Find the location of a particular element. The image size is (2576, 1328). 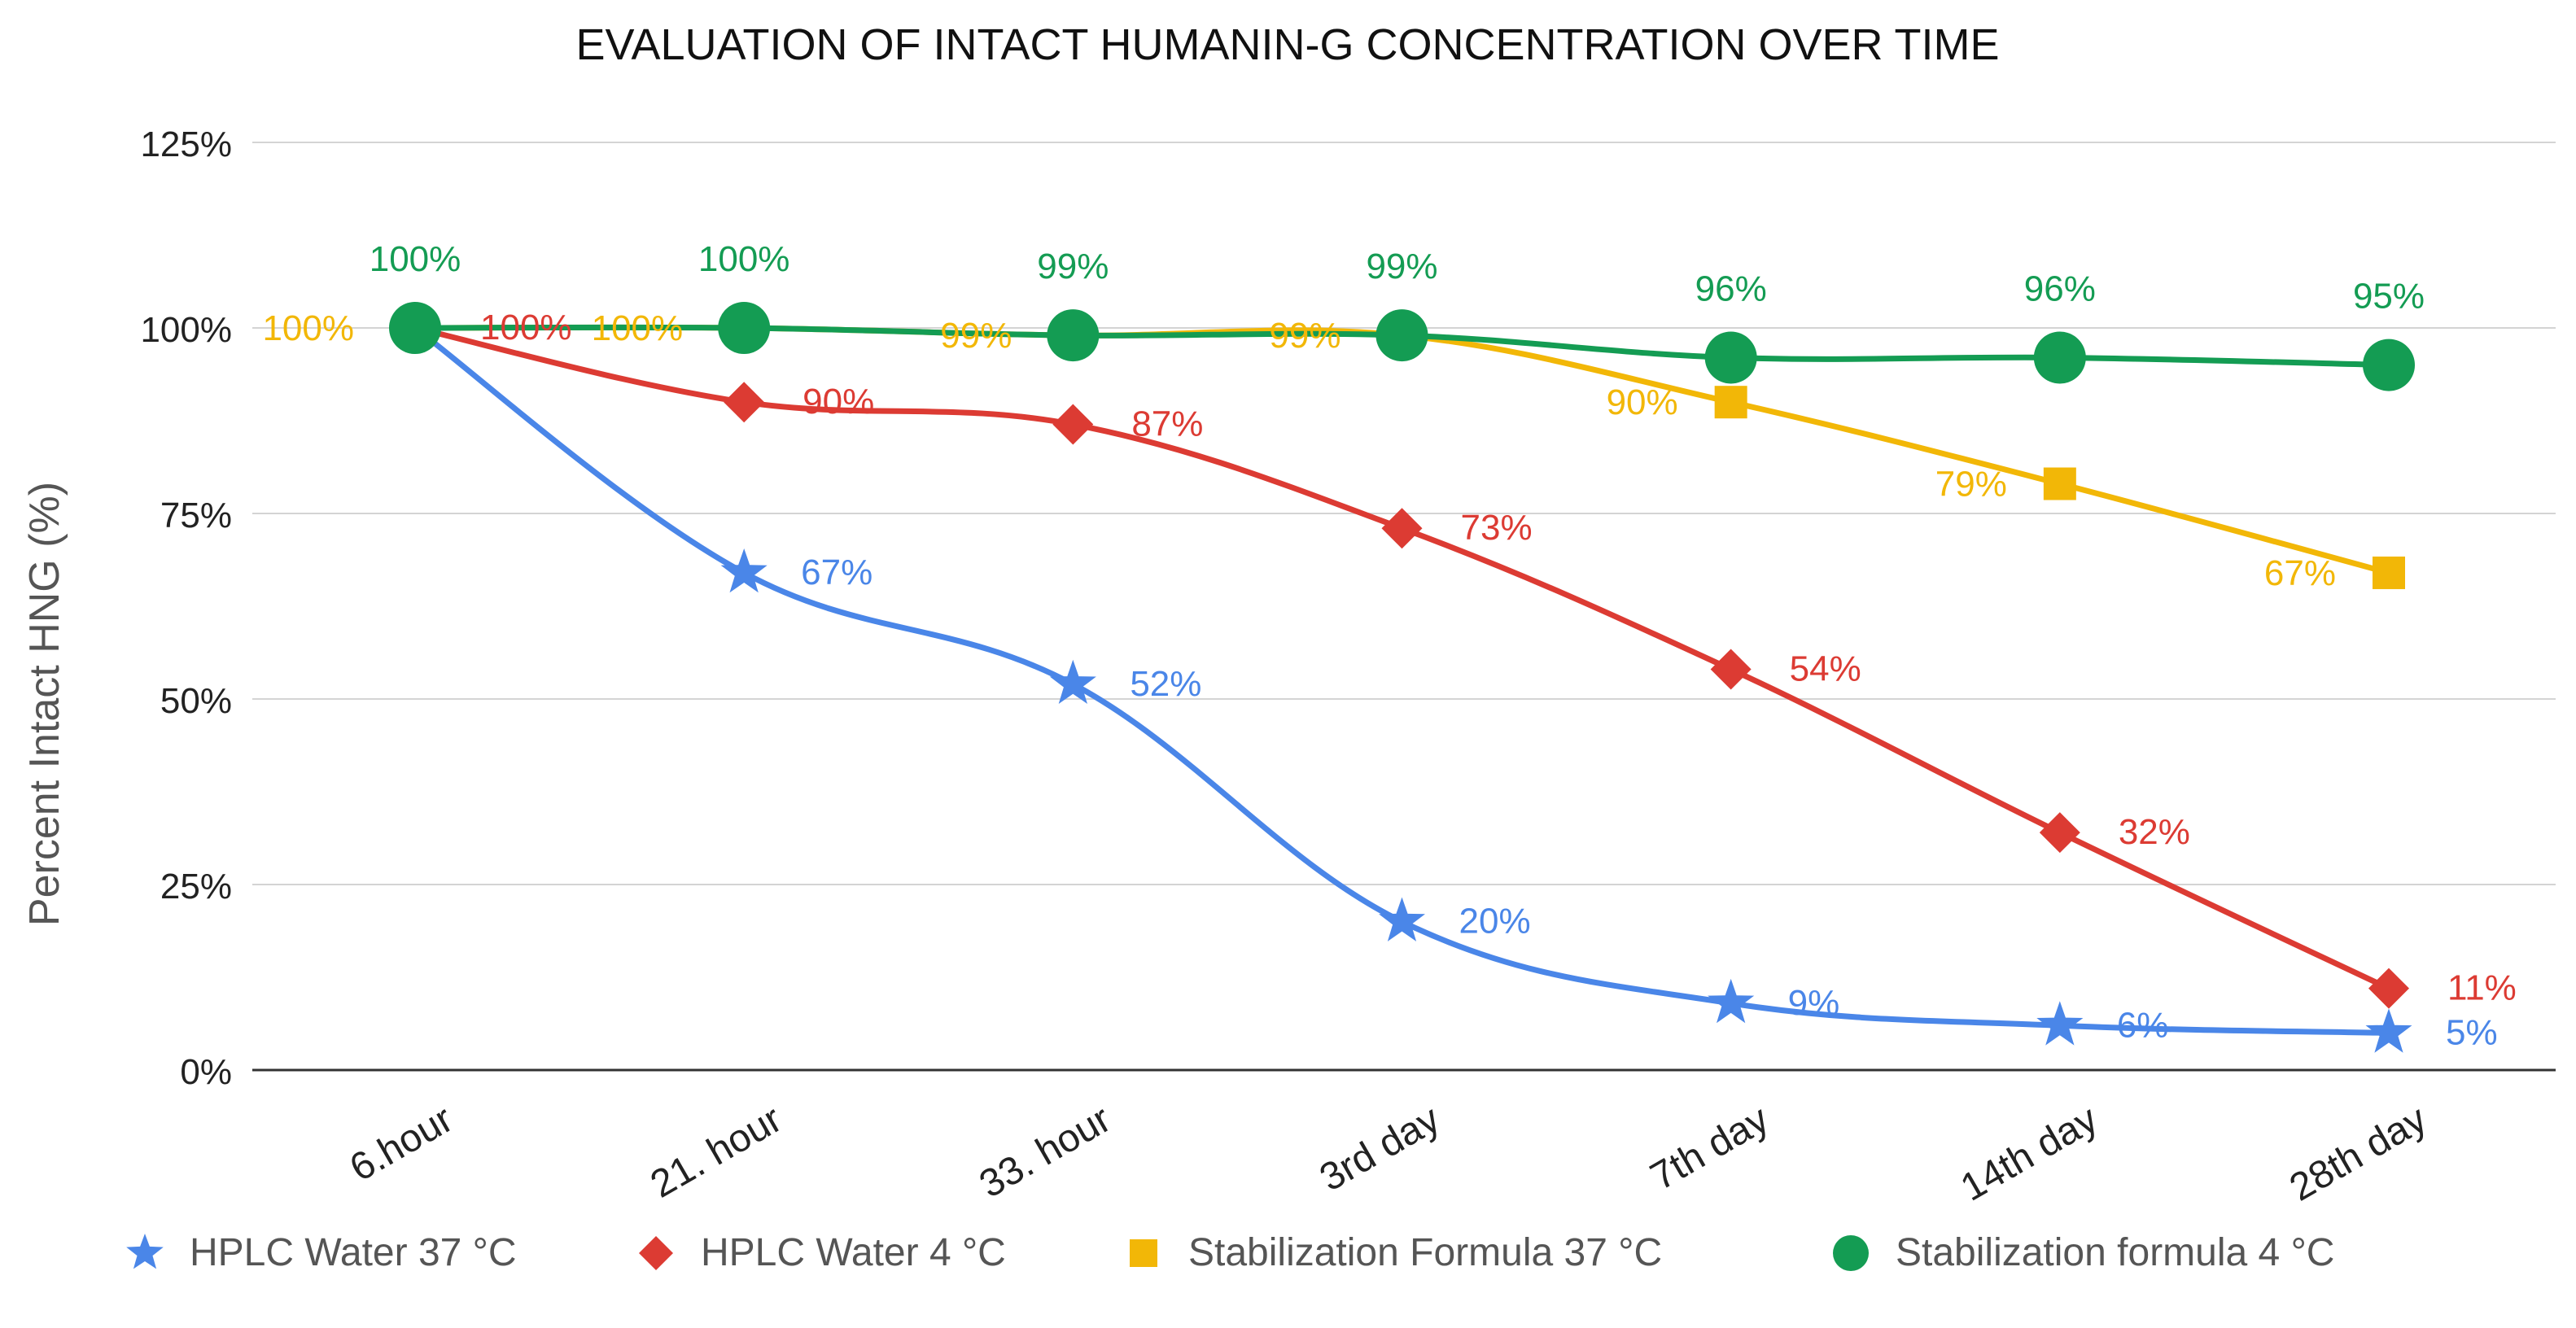

data-label: 73% is located at coordinates (1497, 528).